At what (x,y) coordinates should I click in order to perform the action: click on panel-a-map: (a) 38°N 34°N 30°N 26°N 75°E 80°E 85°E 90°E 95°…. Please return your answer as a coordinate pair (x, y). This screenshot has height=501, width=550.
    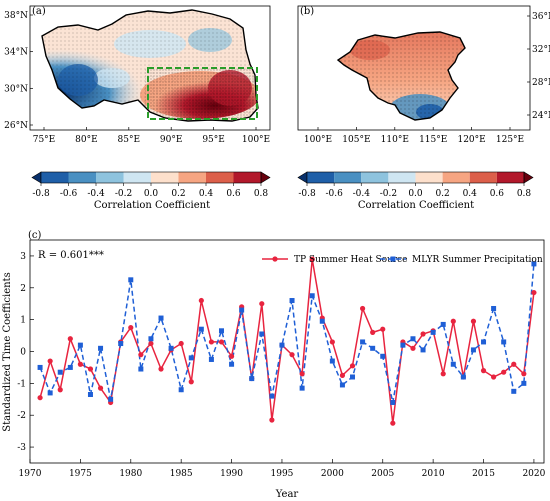
    Looking at the image, I should click on (137, 75).